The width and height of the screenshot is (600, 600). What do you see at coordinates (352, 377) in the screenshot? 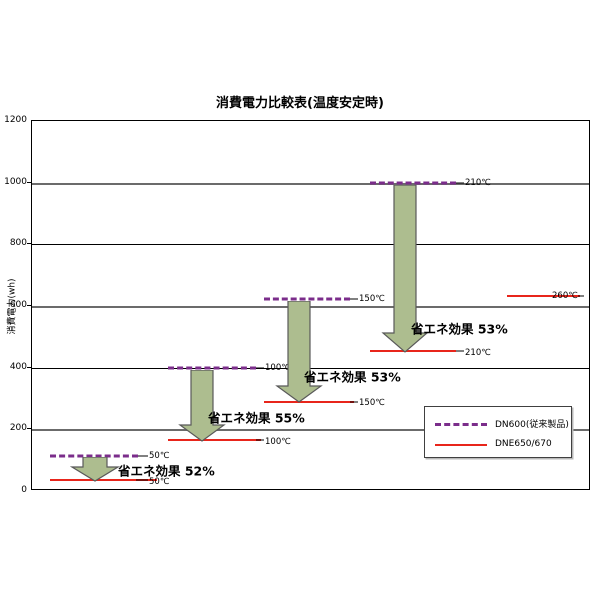
I see `saving-label-150c: 省エネ効果 53%` at bounding box center [352, 377].